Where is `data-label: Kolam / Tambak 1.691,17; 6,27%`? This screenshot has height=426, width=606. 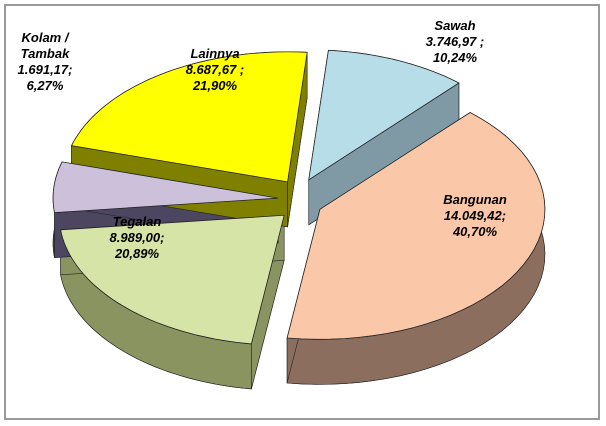
data-label: Kolam / Tambak 1.691,17; 6,27% is located at coordinates (45, 62).